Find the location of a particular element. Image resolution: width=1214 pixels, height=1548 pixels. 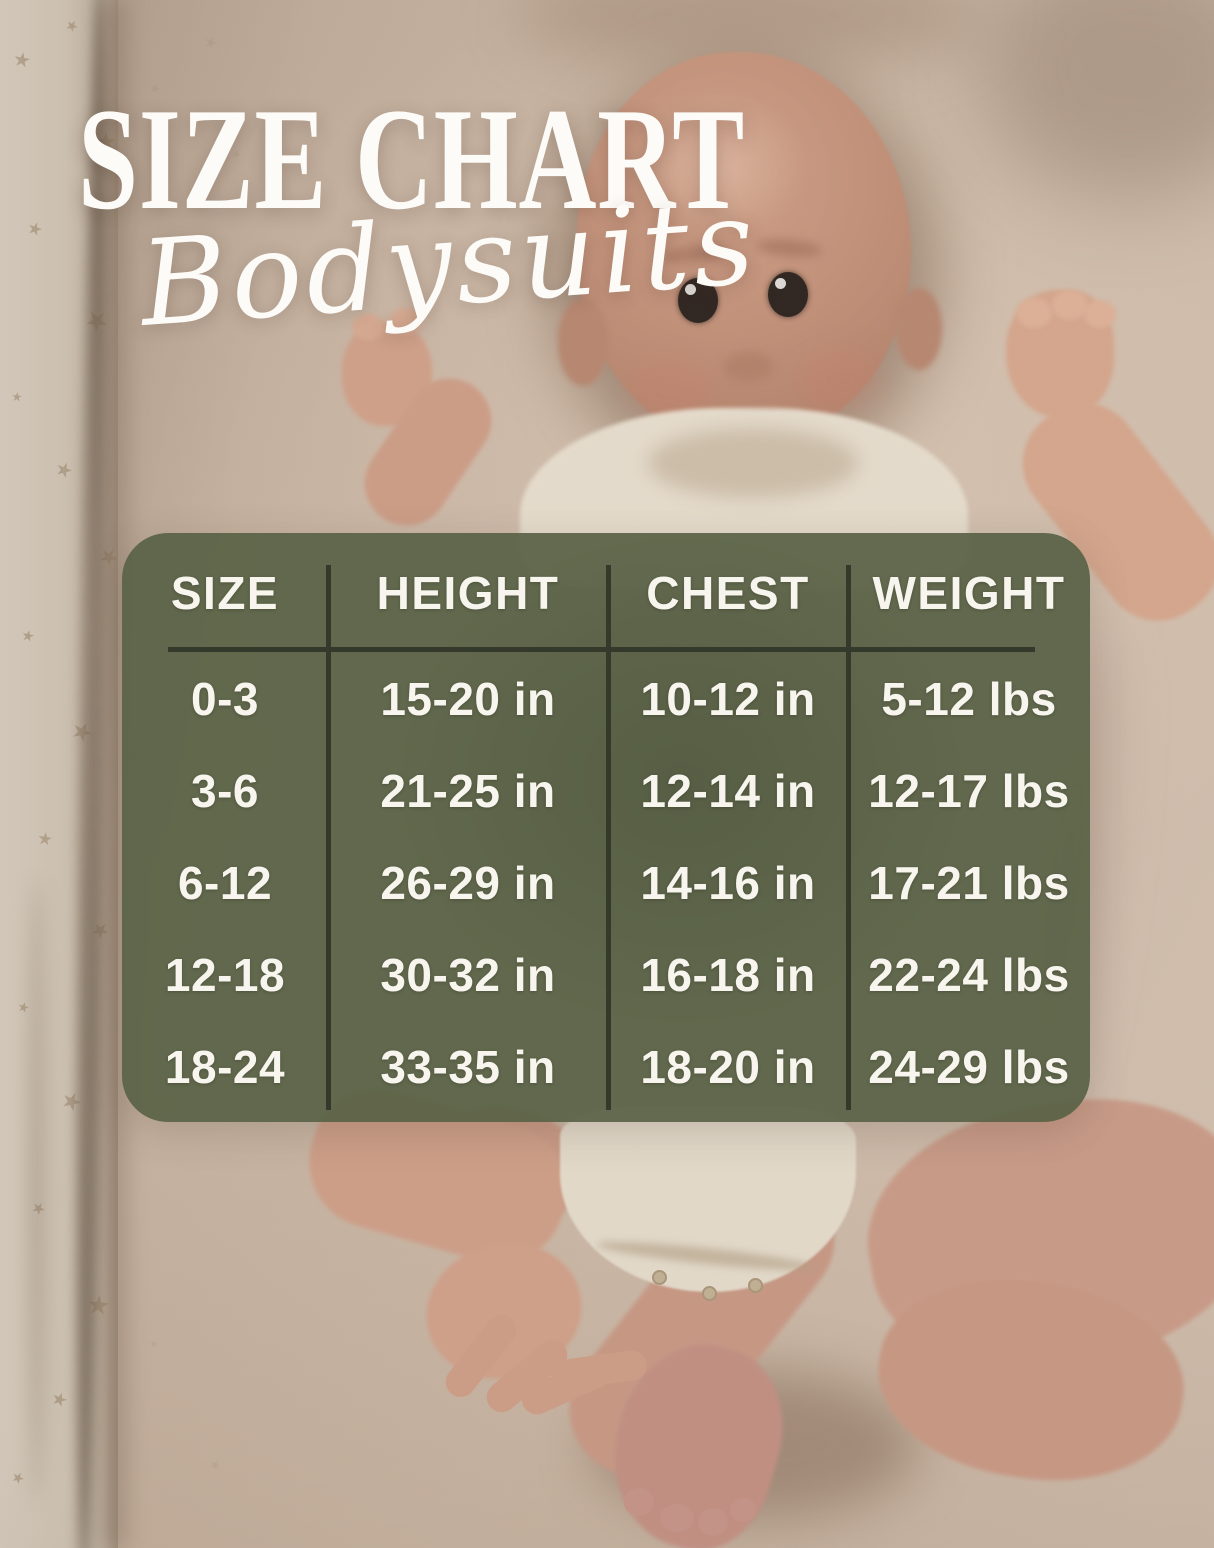

table-cell: 6-12 is located at coordinates (225, 883).